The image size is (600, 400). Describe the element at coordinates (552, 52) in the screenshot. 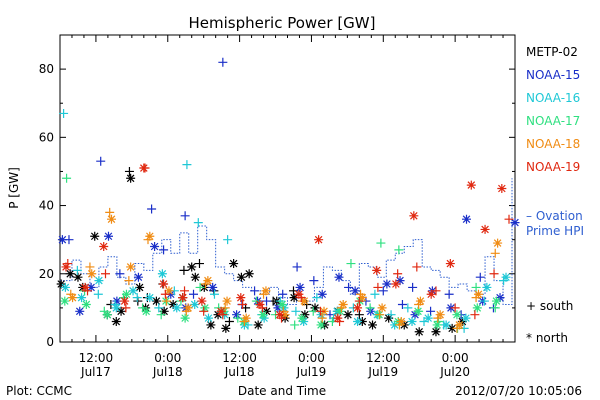

I see `legend-entry-metp-02: METP-02` at that location.